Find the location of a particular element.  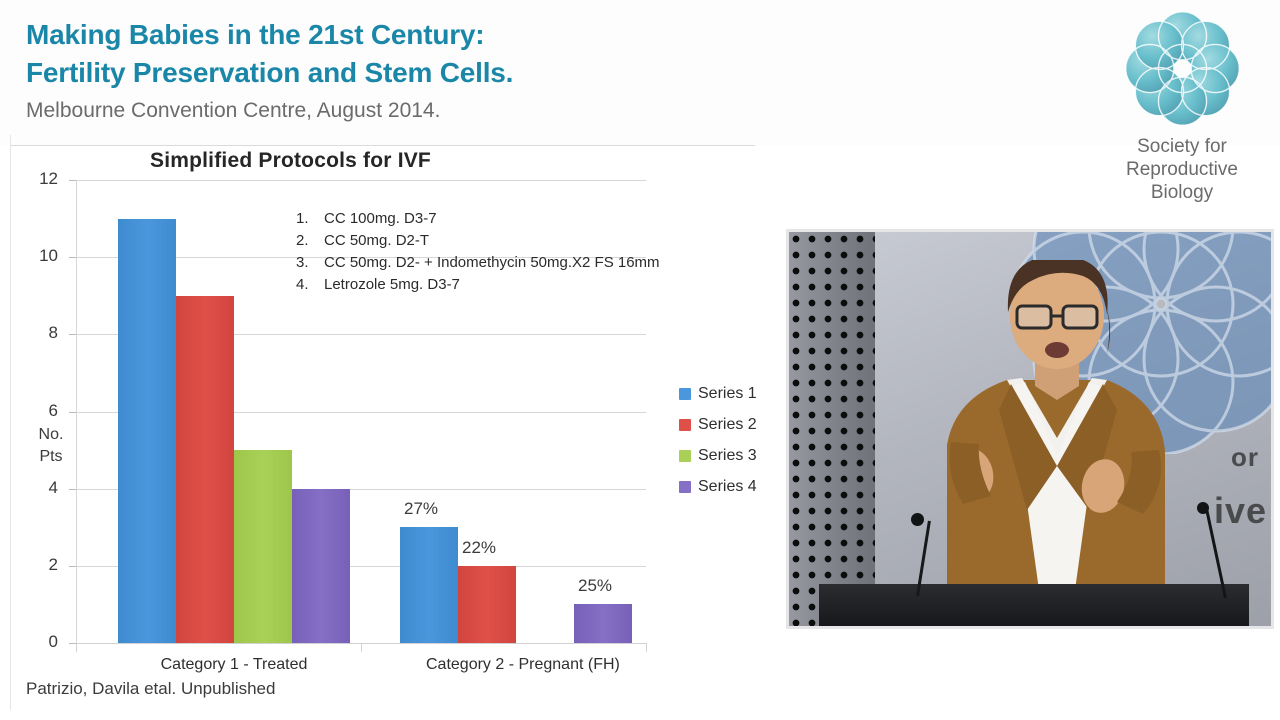

chart-category-label: Category 2 - Pregnant (FH) is located at coordinates (523, 664).